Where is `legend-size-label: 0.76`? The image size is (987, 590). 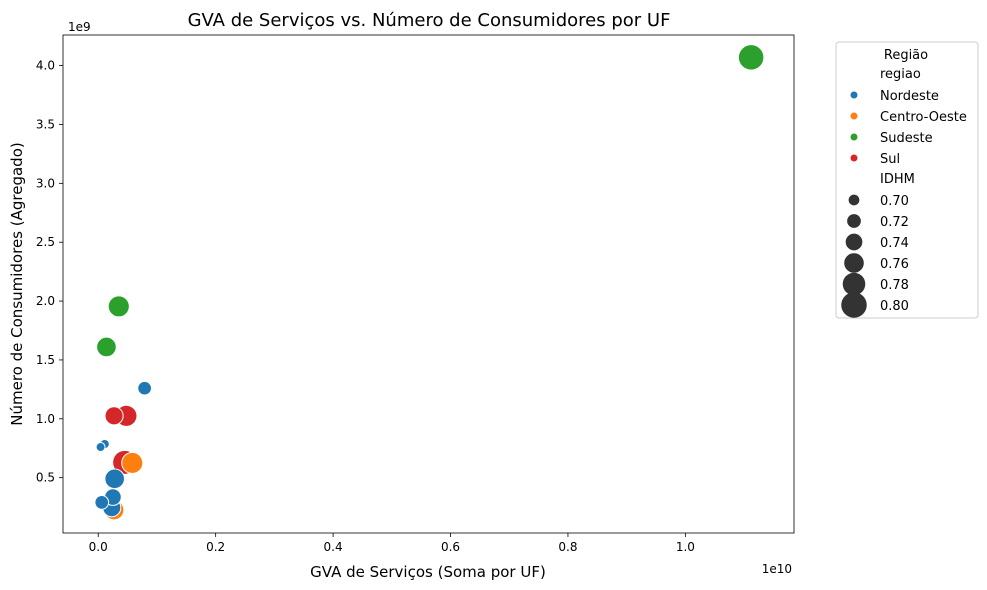
legend-size-label: 0.76 is located at coordinates (894, 264).